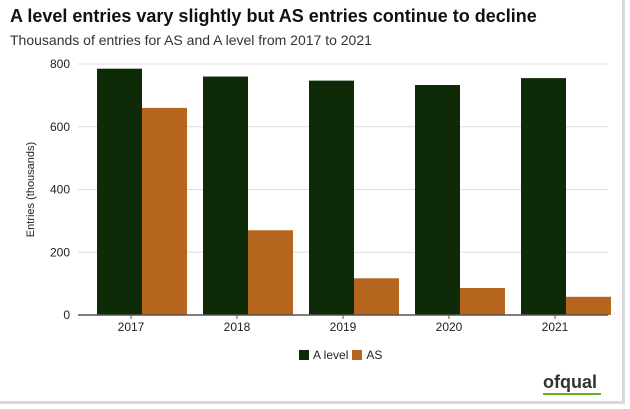 Image resolution: width=630 pixels, height=409 pixels. Describe the element at coordinates (376, 296) in the screenshot. I see `bar-as-2019` at that location.